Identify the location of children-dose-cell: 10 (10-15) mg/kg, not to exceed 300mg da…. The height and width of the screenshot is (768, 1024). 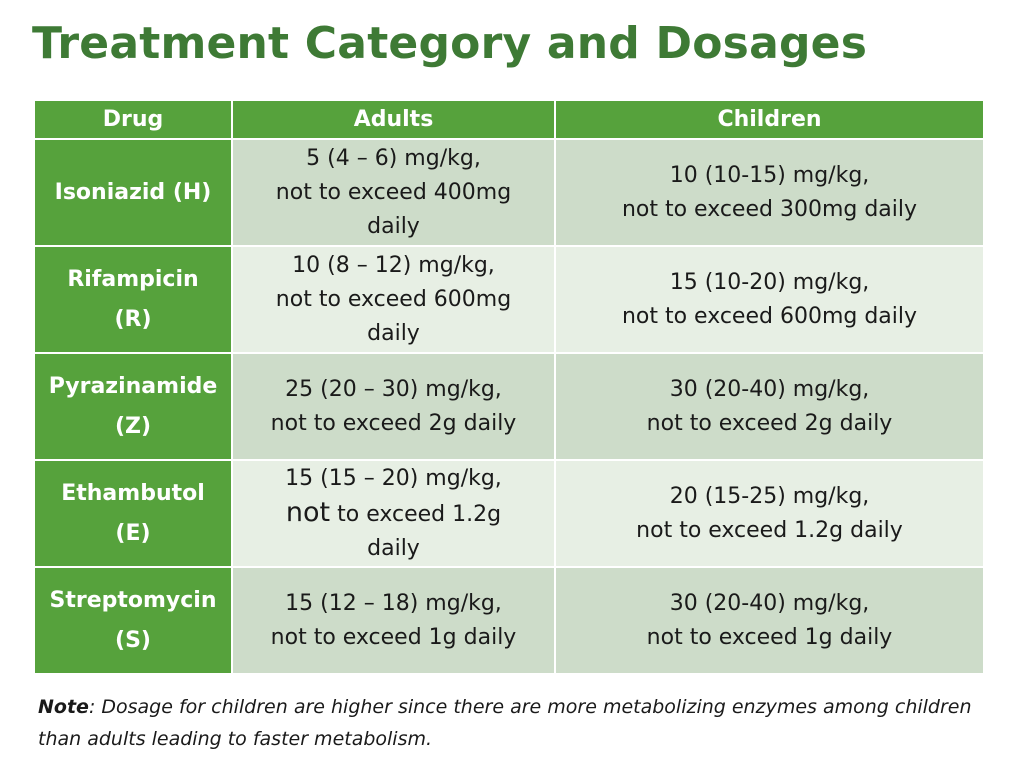
(769, 192).